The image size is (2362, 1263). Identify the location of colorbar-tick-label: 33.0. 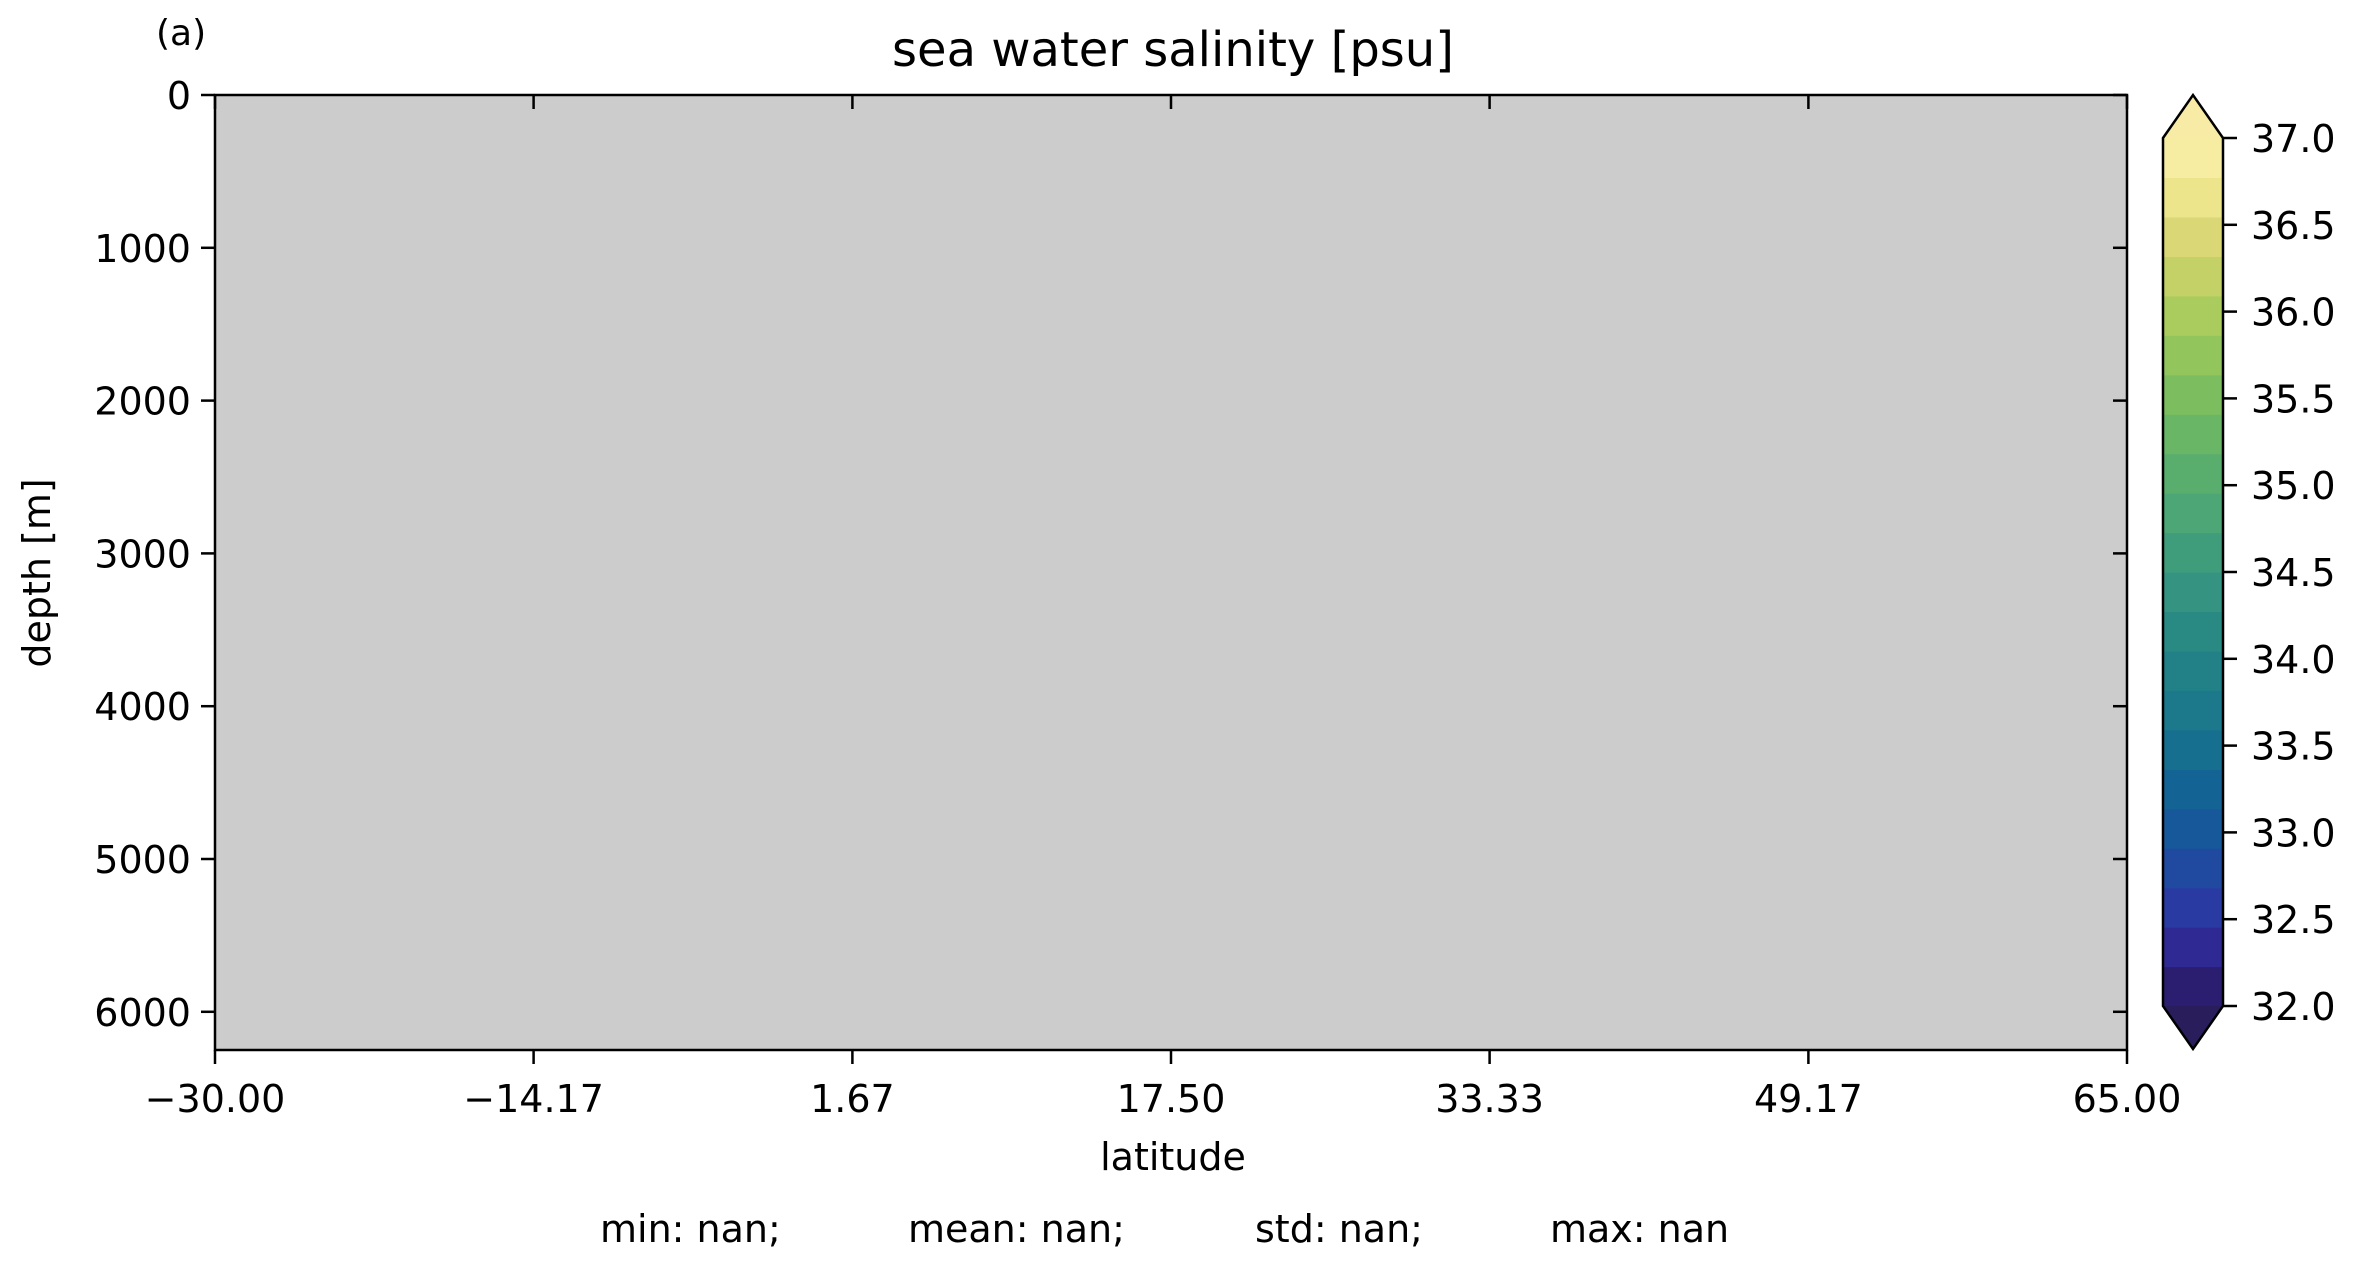
(2293, 833).